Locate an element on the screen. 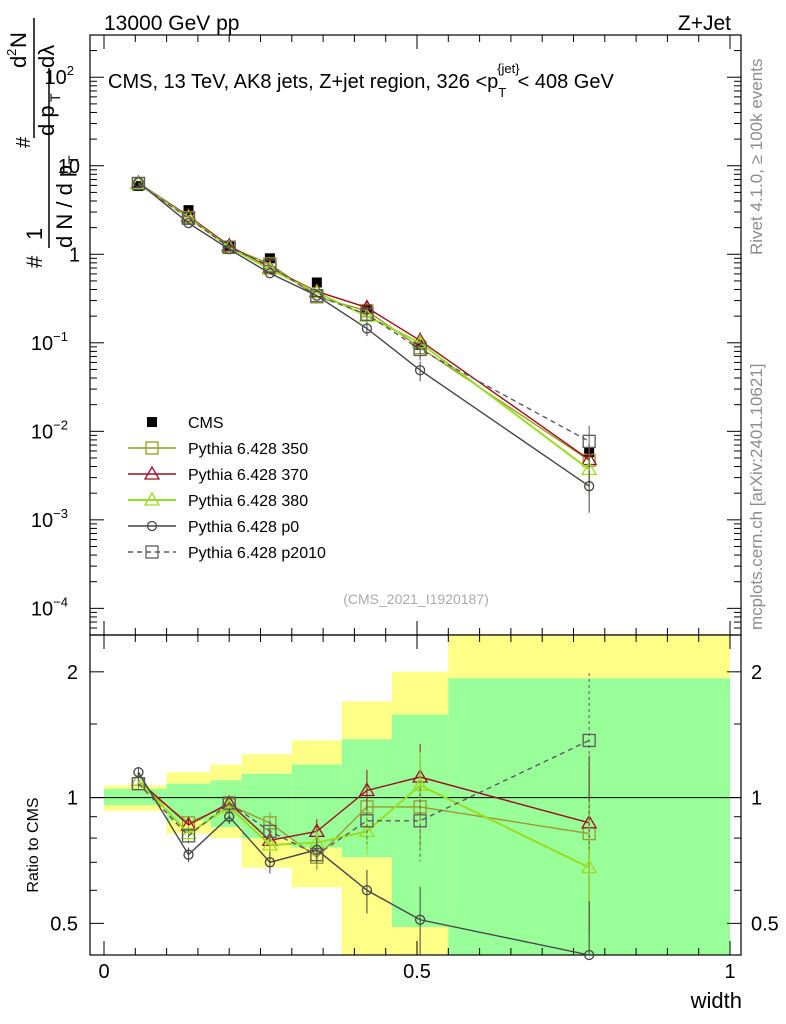 This screenshot has height=1024, width=786. y-tick-label: 10² is located at coordinates (59, 76).